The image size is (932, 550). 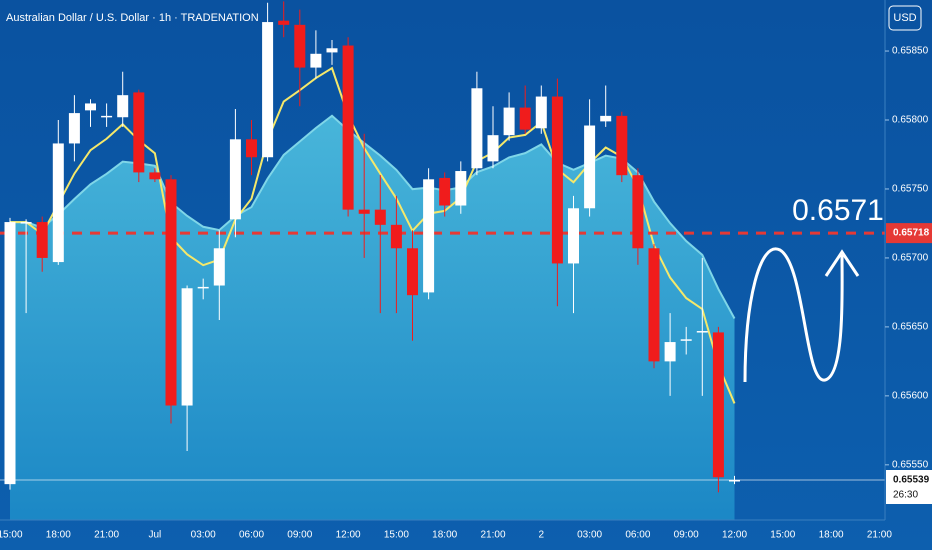 What do you see at coordinates (838, 210) in the screenshot?
I see `annotation: 0.6571` at bounding box center [838, 210].